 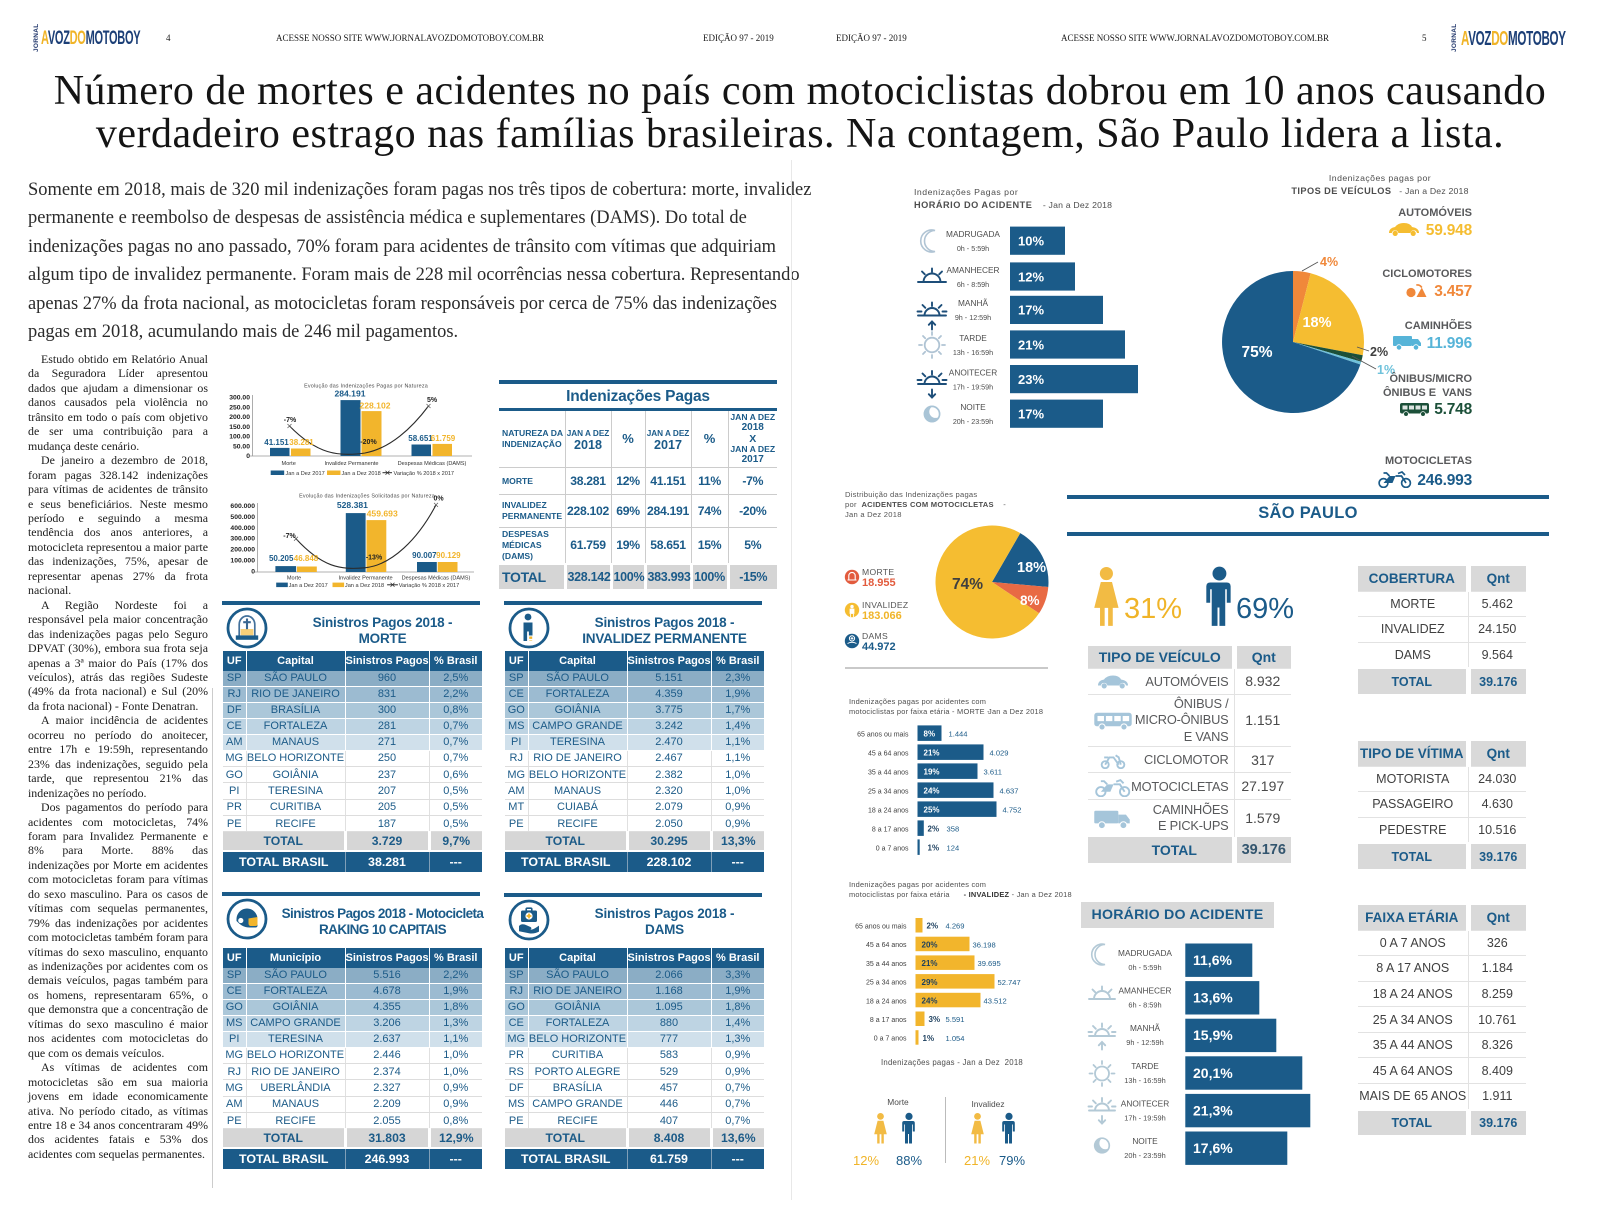 I want to click on svg-text: 58.651, so click(x=420, y=438).